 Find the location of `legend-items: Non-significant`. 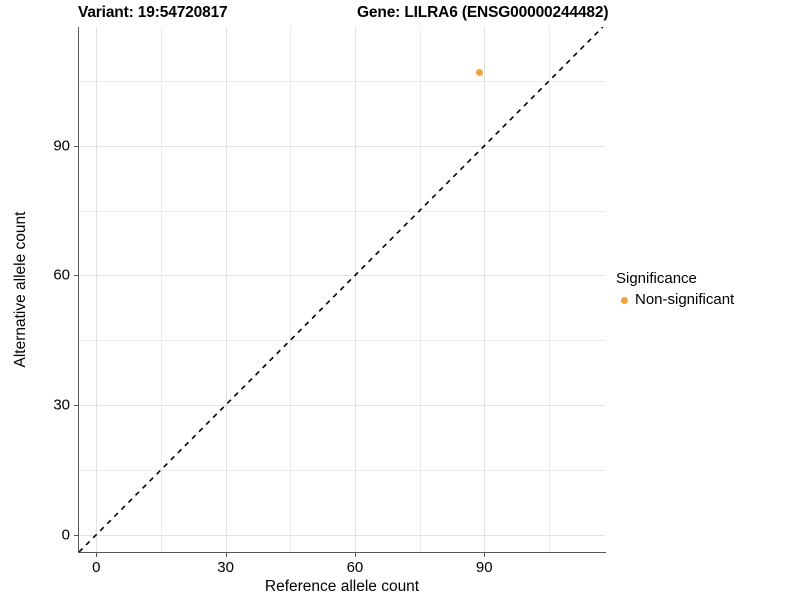

legend-items: Non-significant is located at coordinates (675, 300).